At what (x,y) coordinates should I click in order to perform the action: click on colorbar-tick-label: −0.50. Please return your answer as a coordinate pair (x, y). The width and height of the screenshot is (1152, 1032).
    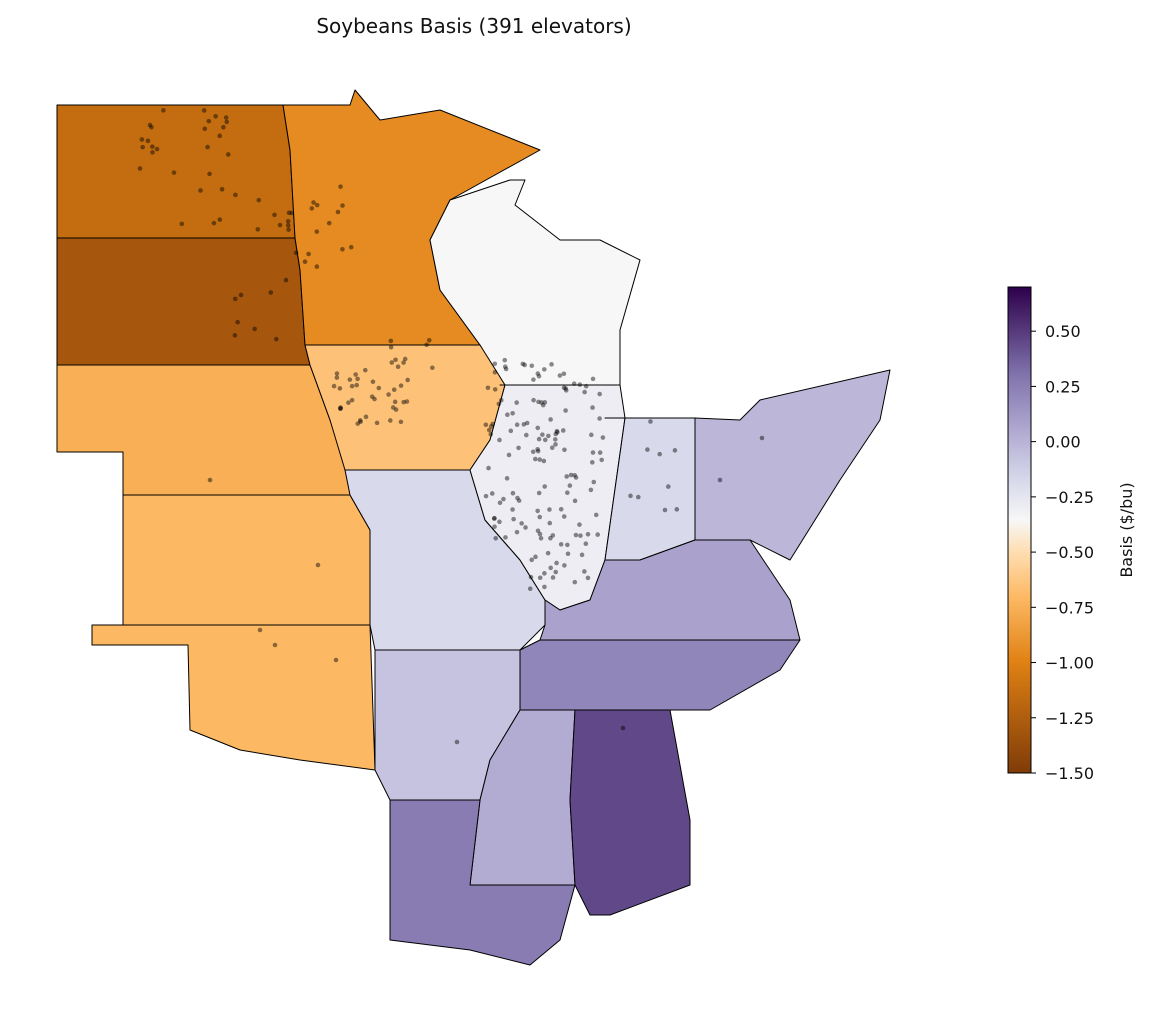
    Looking at the image, I should click on (1069, 552).